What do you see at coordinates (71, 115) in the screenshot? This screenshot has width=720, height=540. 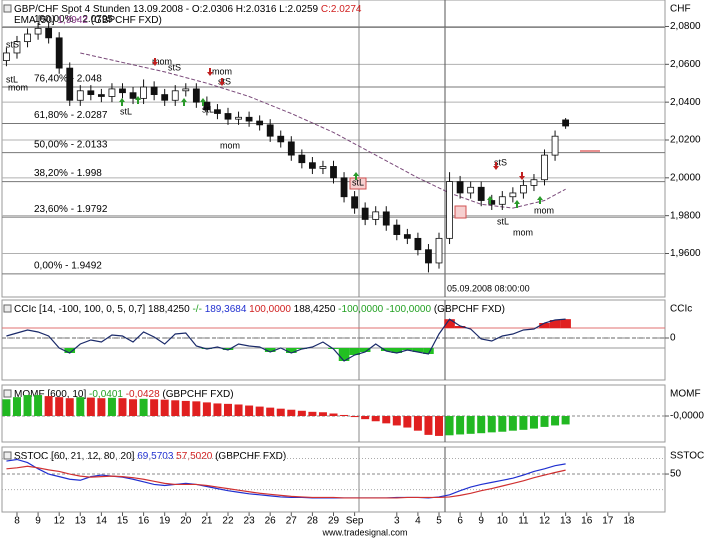 I see `fib-label: 61,80% - 2.0287` at bounding box center [71, 115].